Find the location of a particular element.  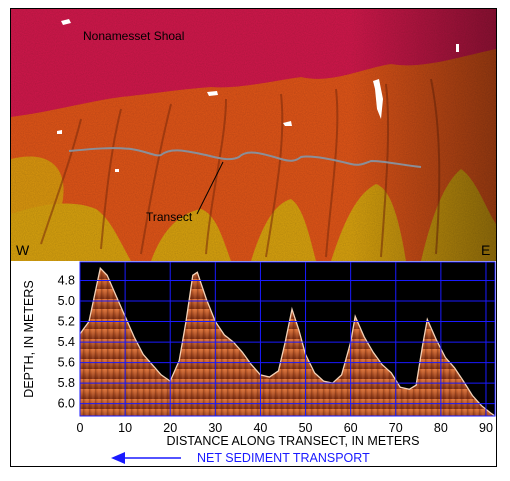

x-tick-label: 90 is located at coordinates (486, 428).